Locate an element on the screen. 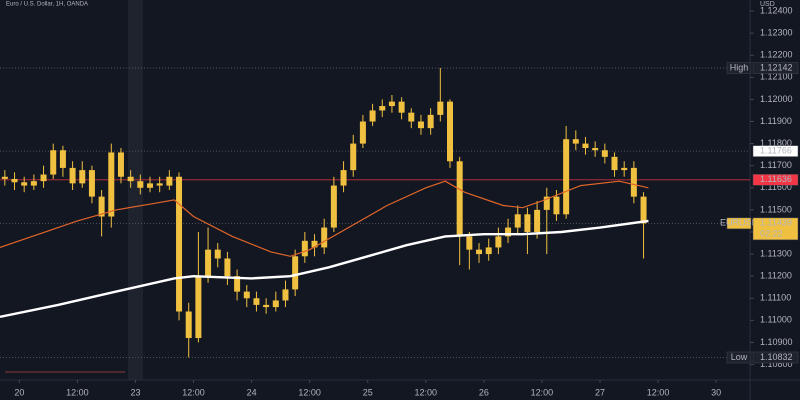 This screenshot has height=400, width=800. x-tick-label: 25 is located at coordinates (368, 392).